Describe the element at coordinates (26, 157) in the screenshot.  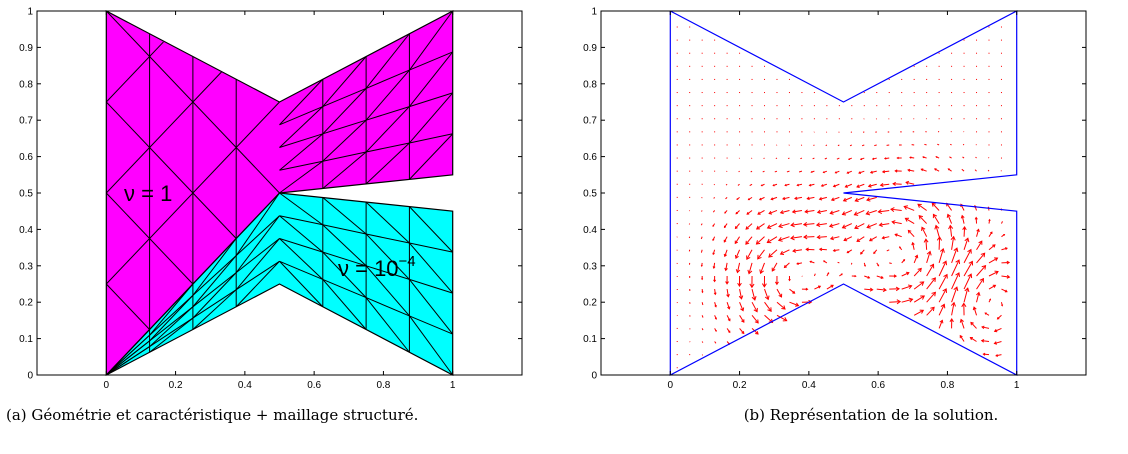
I see `y-tick-label: 0.6` at that location.